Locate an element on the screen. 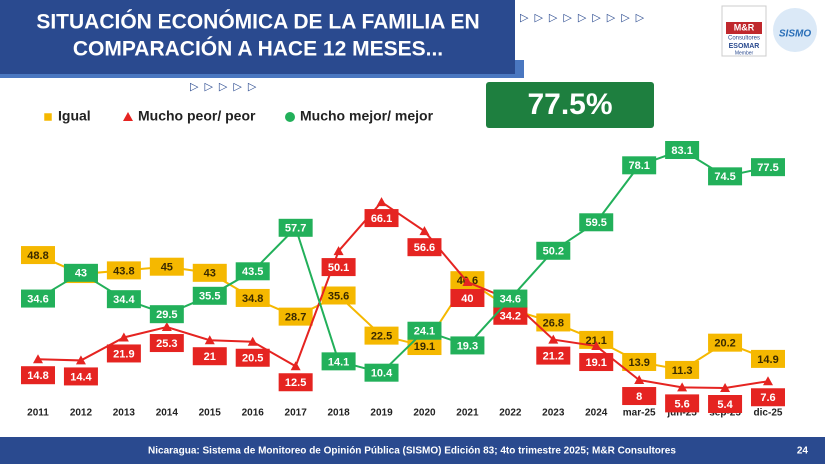 Image resolution: width=825 pixels, height=464 pixels. data-label: 77.5 is located at coordinates (767, 168).